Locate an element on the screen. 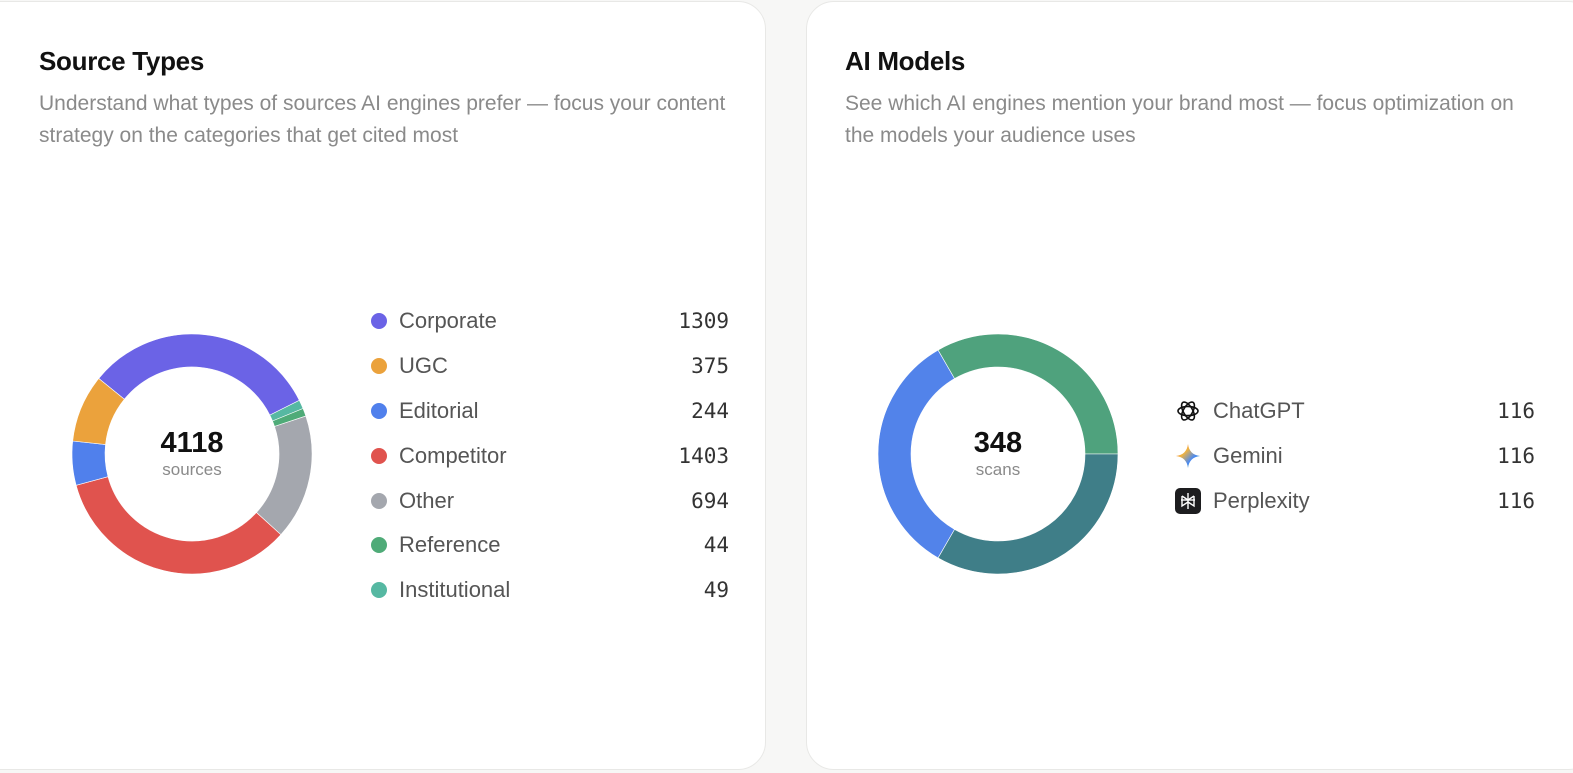  perplexity-icon is located at coordinates (1188, 500).